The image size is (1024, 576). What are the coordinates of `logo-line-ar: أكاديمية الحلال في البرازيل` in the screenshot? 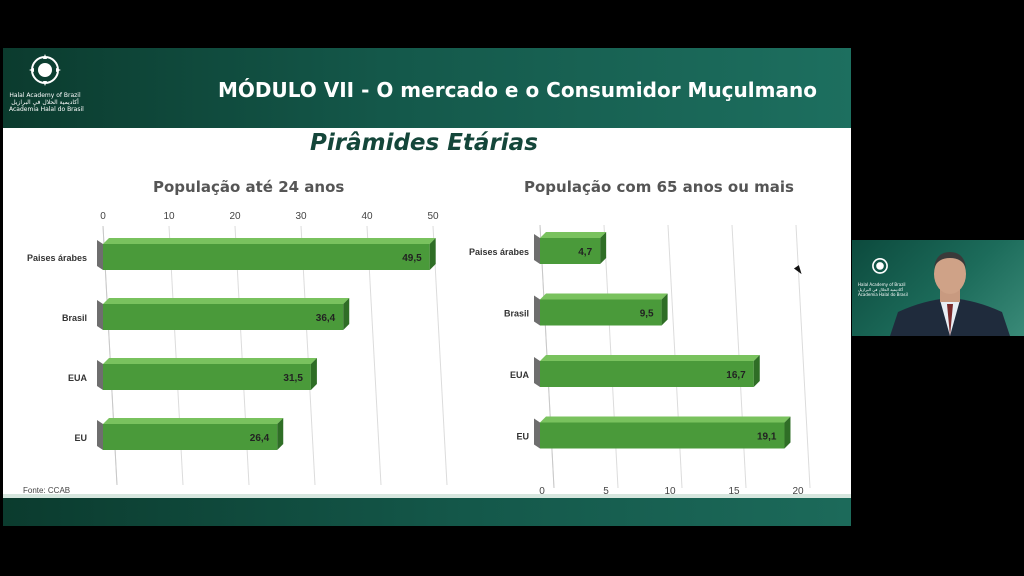 It's located at (45, 102).